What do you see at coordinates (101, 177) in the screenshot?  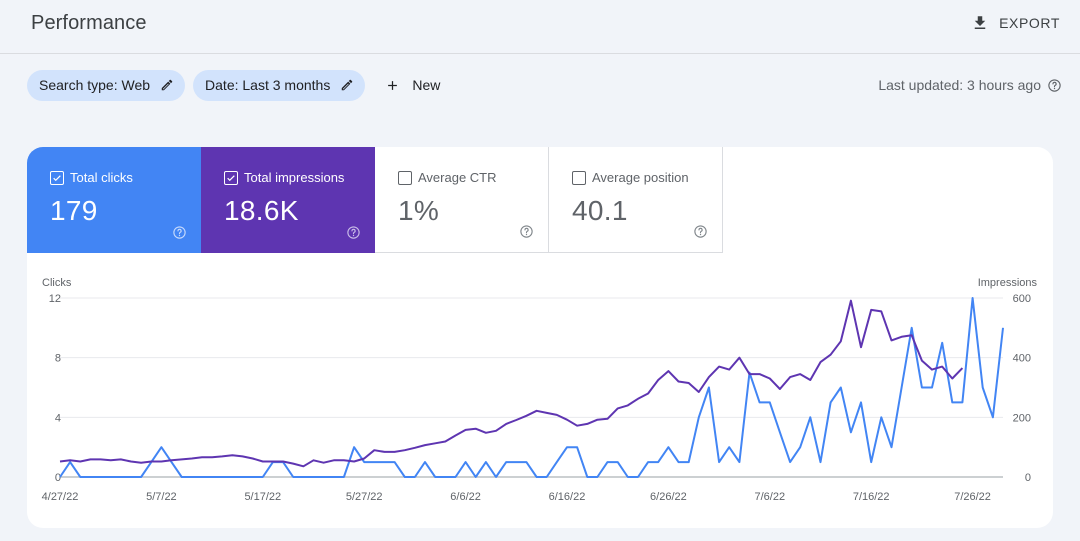 I see `metric-label: Total clicks` at bounding box center [101, 177].